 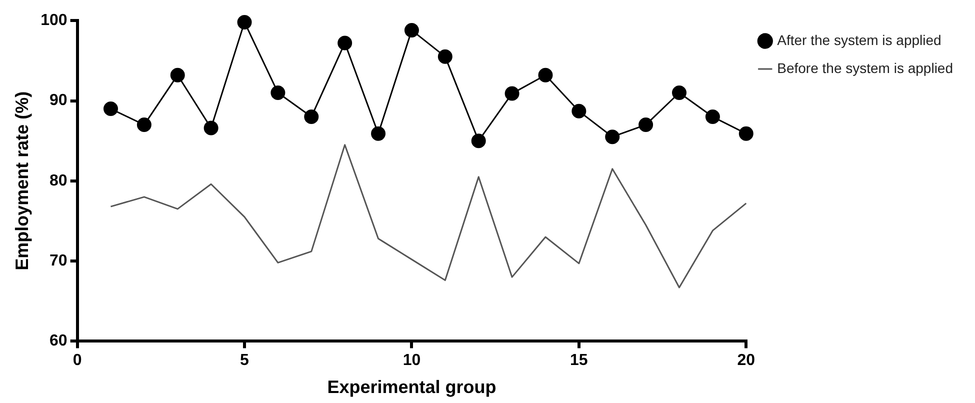 What do you see at coordinates (859, 40) in the screenshot?
I see `legend-label: After the system is applied` at bounding box center [859, 40].